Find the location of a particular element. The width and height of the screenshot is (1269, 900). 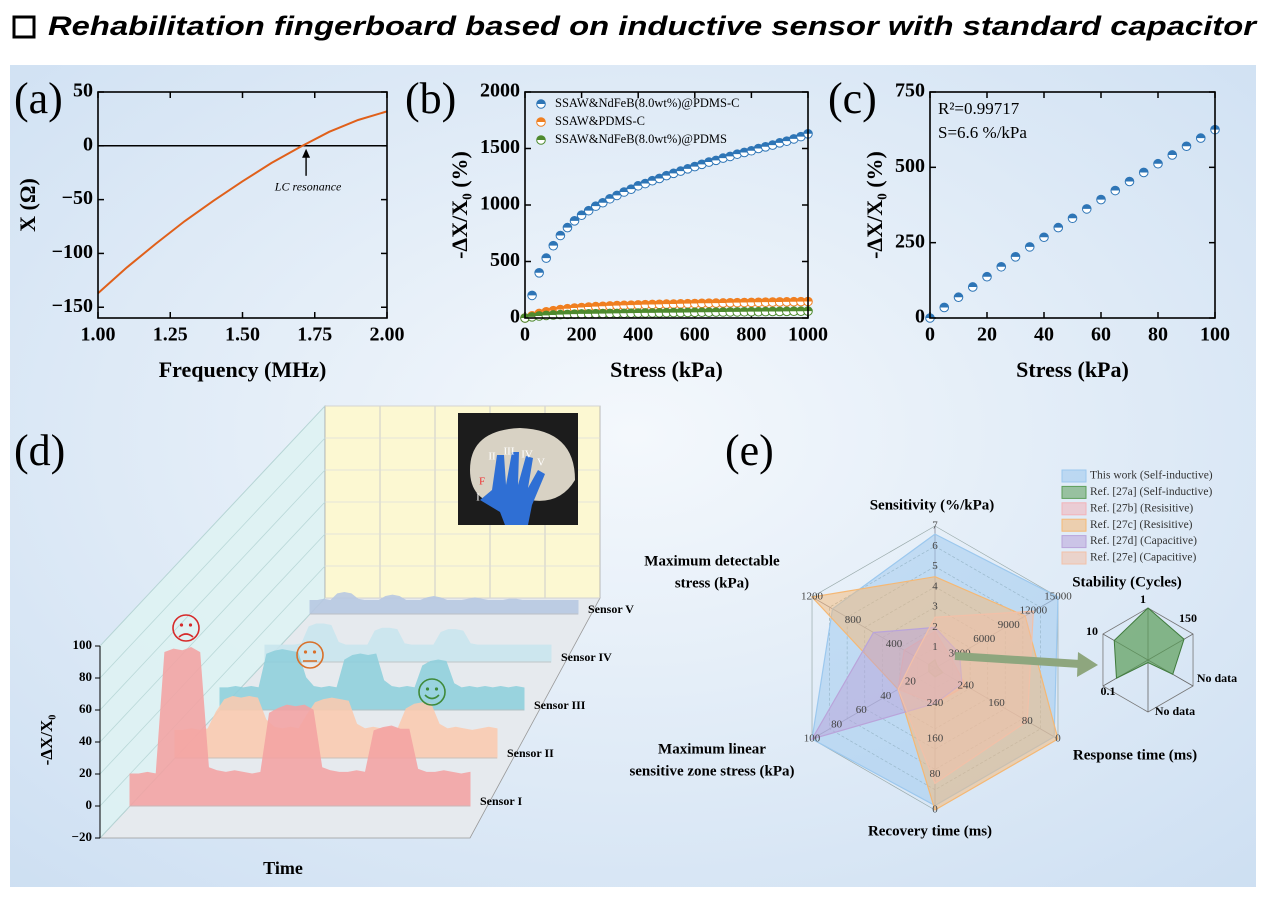

radar-axis-label: stress (kPa) is located at coordinates (712, 583).